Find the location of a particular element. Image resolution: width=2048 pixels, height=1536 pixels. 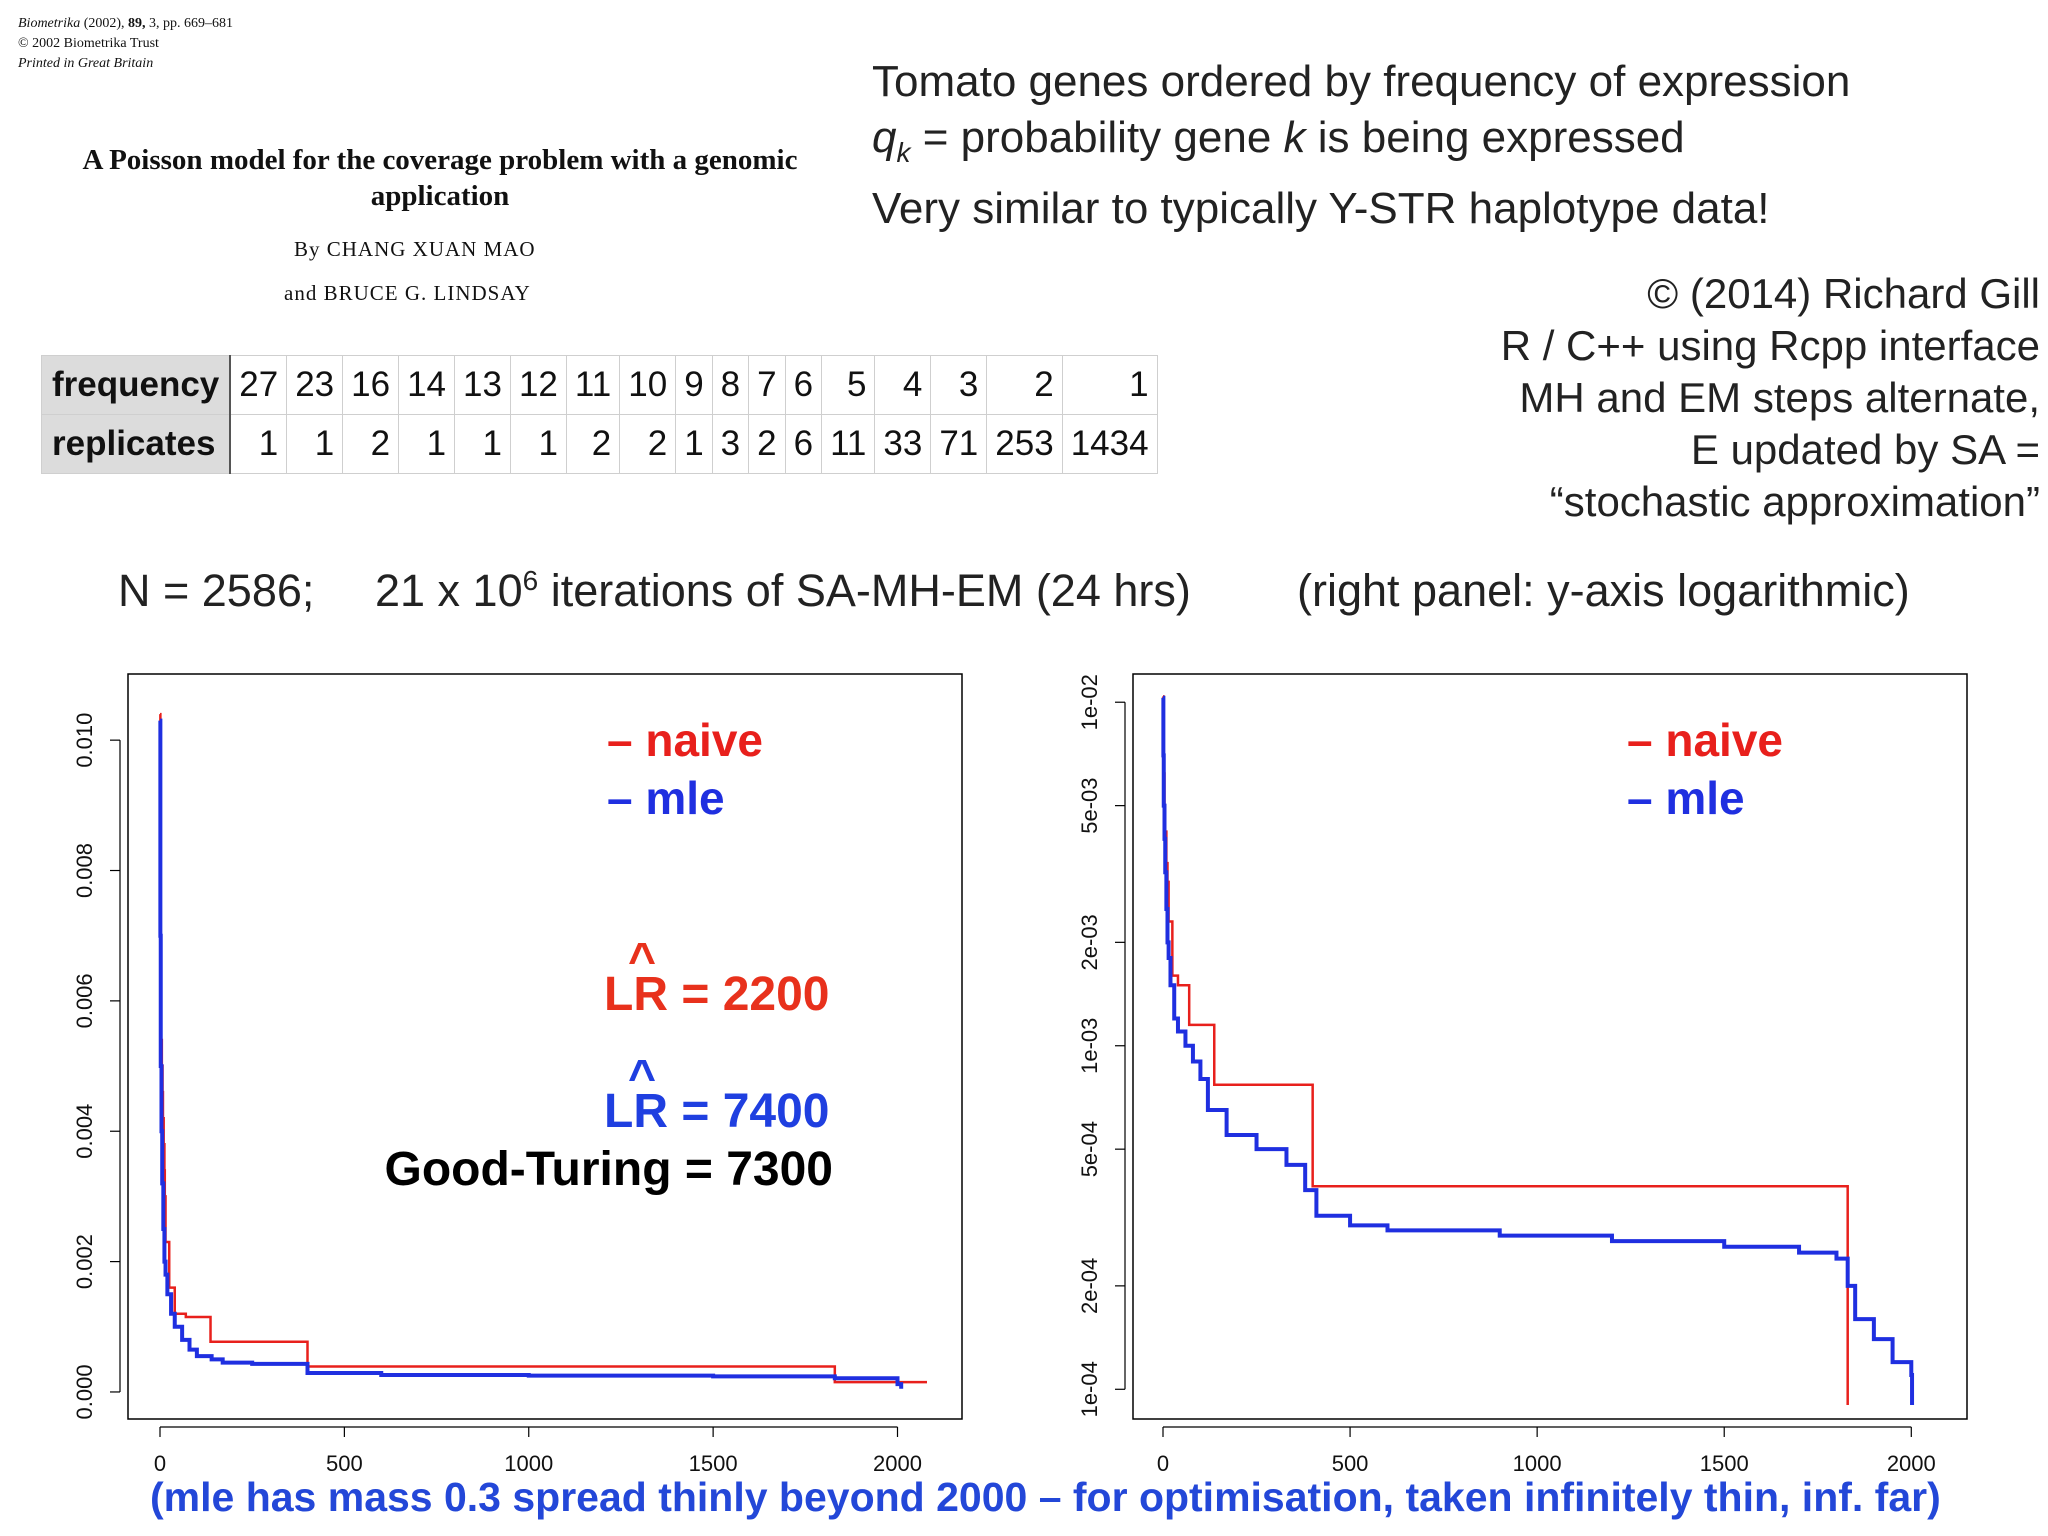

run-summary: N = 2586; is located at coordinates (216, 591).